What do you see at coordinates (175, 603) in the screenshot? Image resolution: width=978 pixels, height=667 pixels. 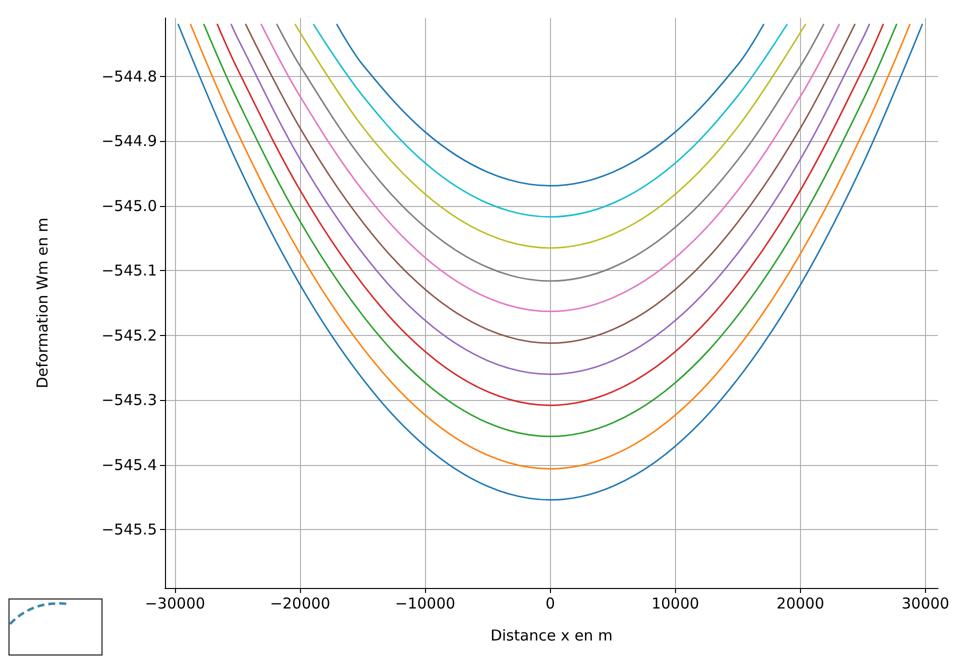 I see `x-tick-label: −30000` at bounding box center [175, 603].